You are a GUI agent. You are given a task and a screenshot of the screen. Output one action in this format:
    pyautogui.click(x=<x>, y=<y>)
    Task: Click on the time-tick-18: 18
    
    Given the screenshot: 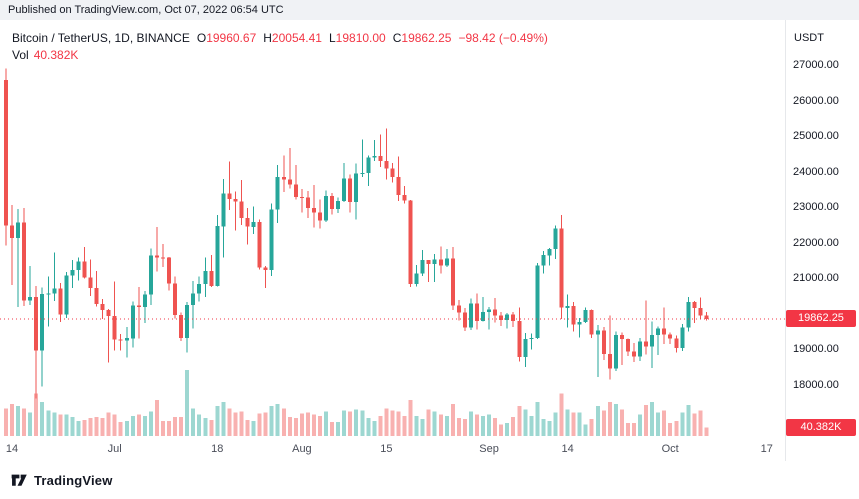 What is the action you would take?
    pyautogui.click(x=217, y=449)
    